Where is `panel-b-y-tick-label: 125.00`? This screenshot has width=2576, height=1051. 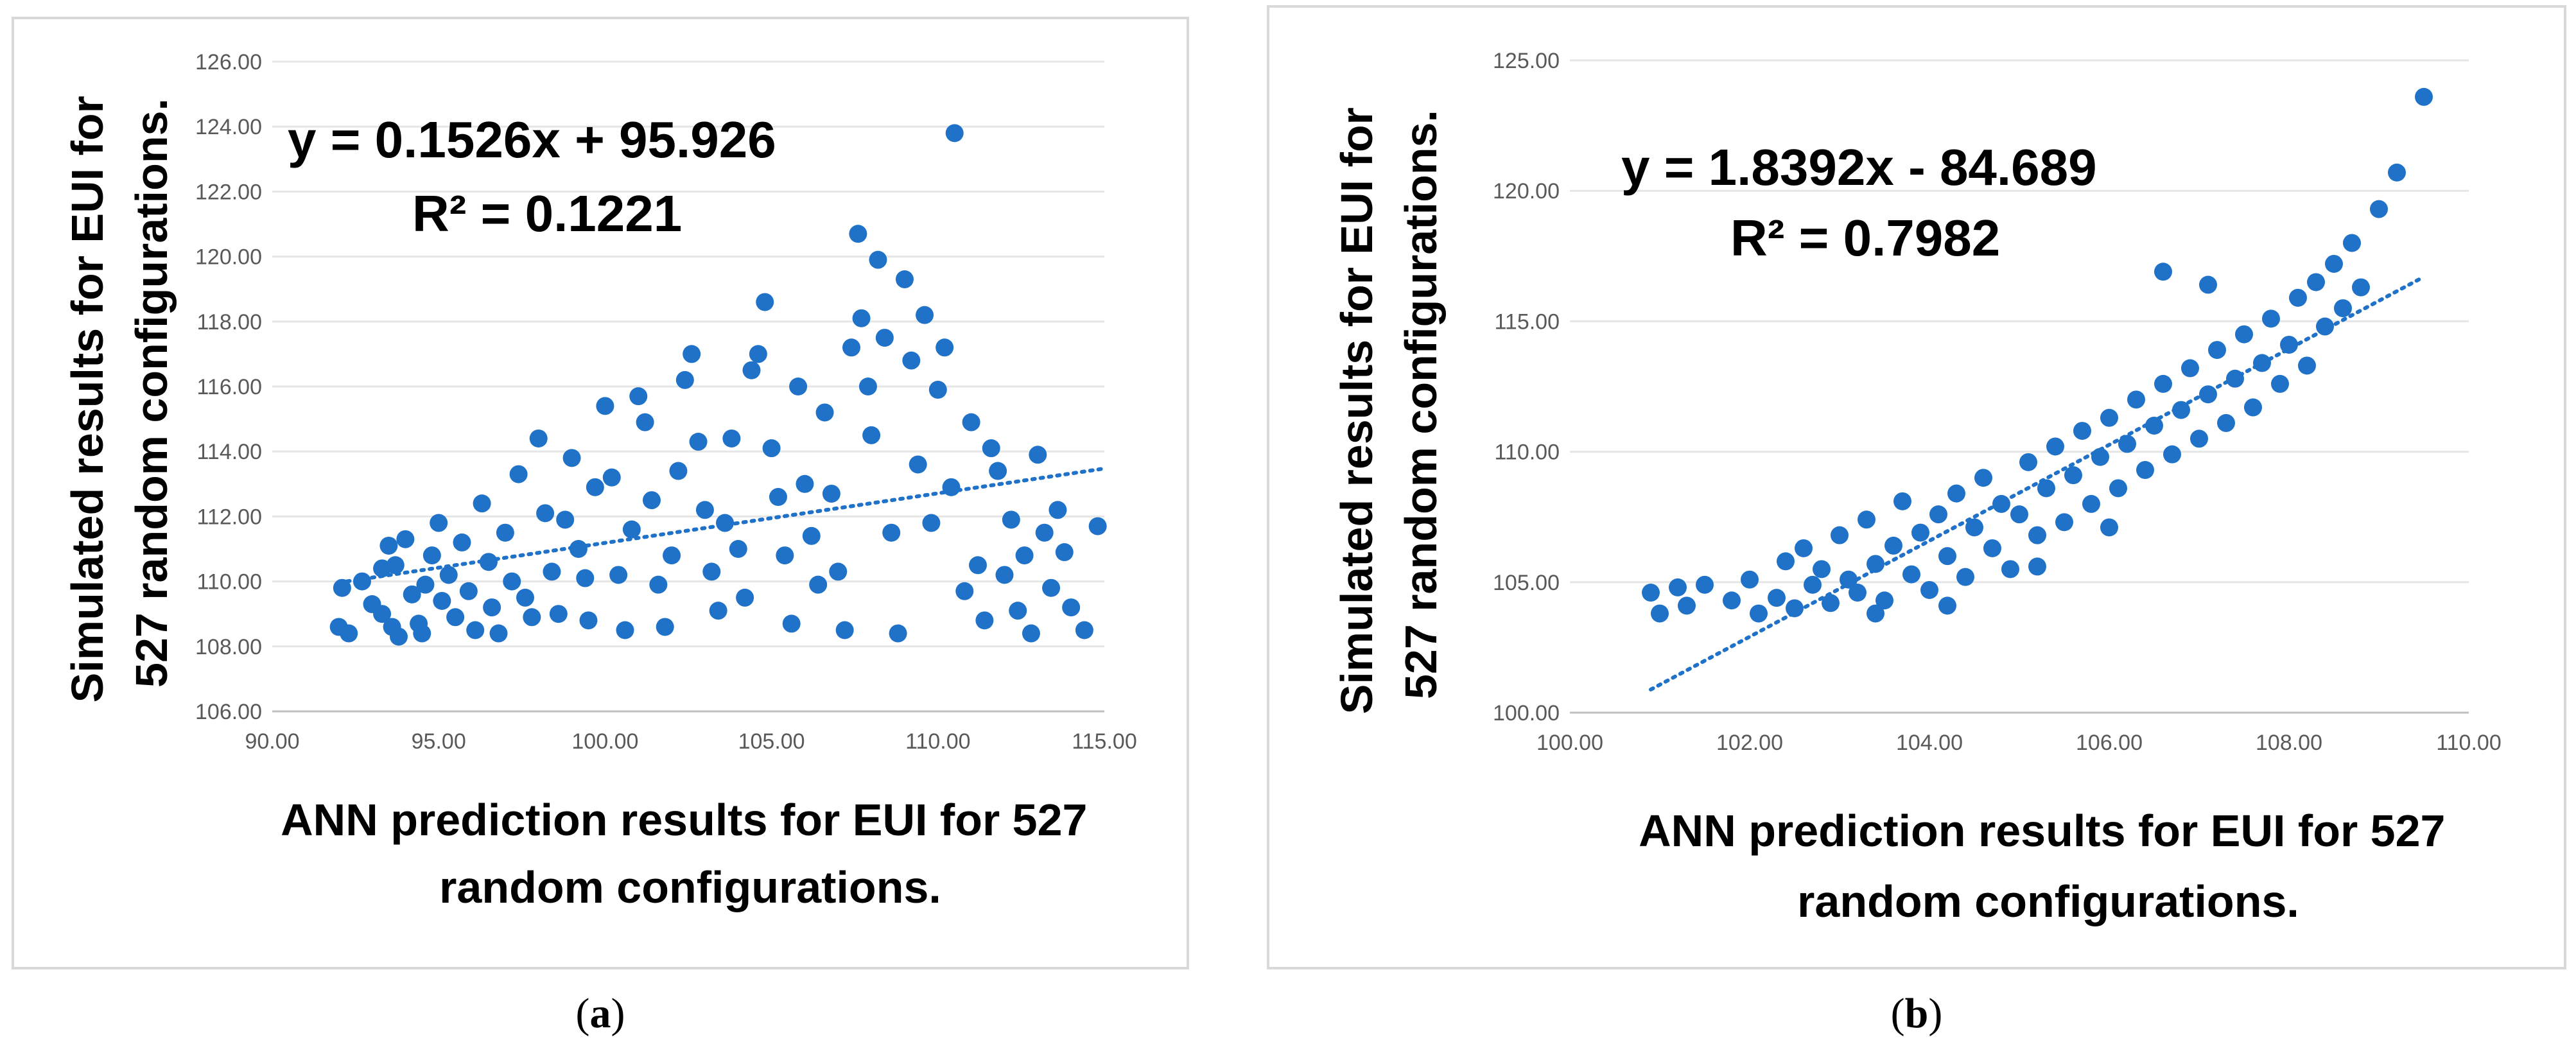 panel-b-y-tick-label: 125.00 is located at coordinates (1526, 61).